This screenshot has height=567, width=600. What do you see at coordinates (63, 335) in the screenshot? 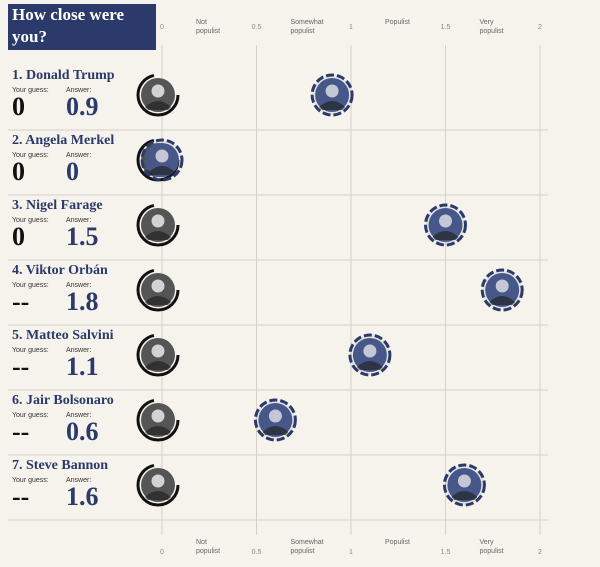
I see `name: 5. Matteo Salvini` at bounding box center [63, 335].